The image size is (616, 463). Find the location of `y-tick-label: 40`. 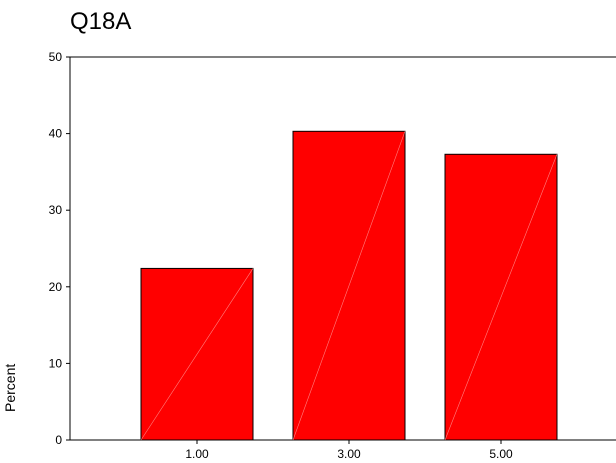

y-tick-label: 40 is located at coordinates (56, 134).